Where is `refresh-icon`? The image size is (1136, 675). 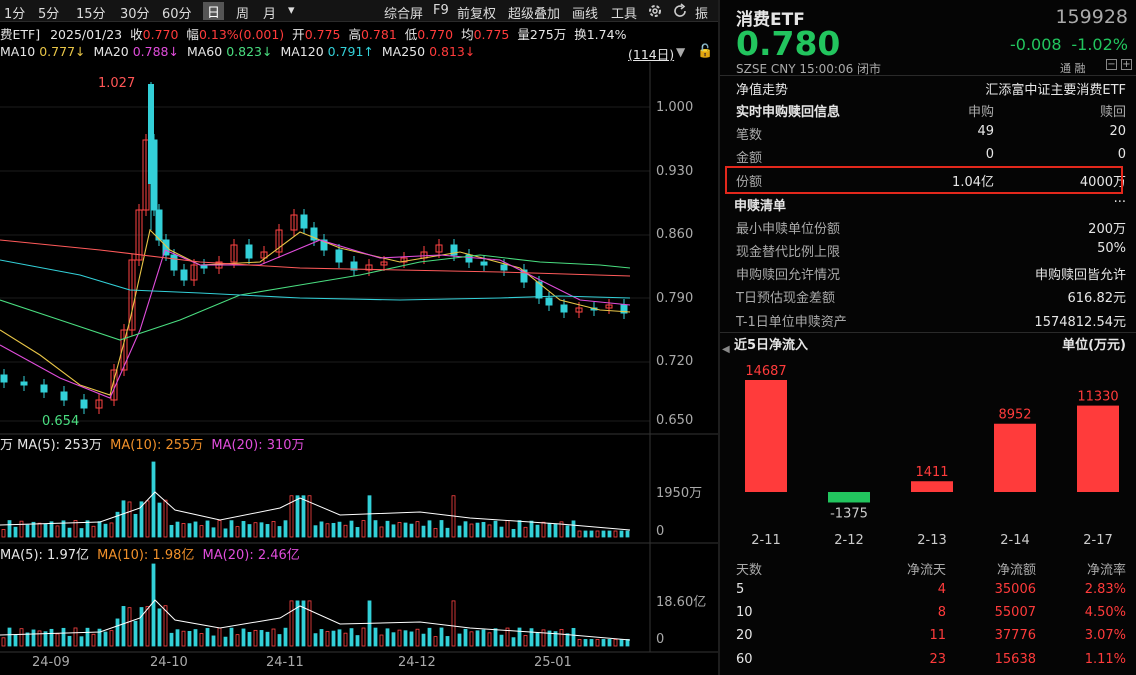 refresh-icon is located at coordinates (680, 13).